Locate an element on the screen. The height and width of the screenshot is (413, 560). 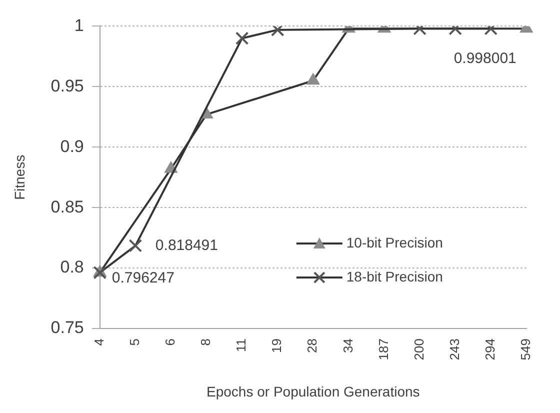
y-tick-label: 0.75 is located at coordinates (67, 328).